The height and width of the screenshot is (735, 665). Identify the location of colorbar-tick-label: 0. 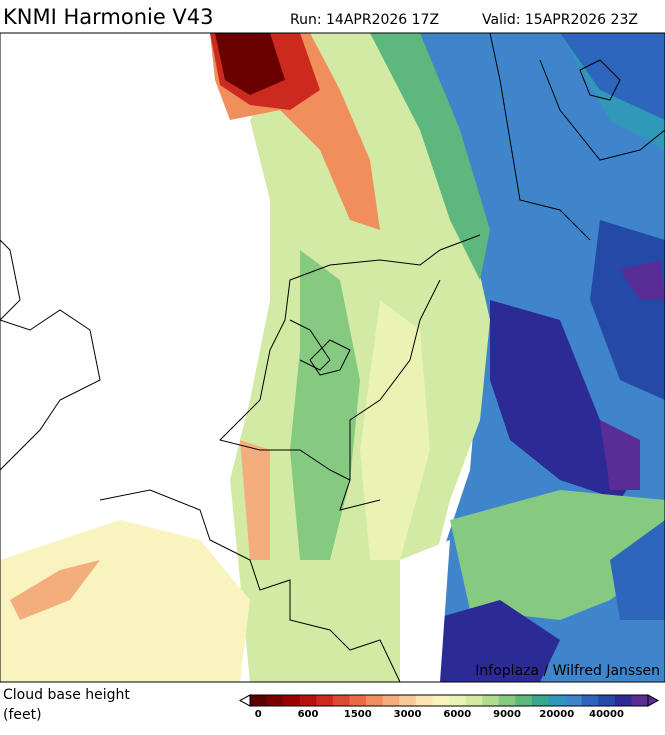
(258, 714).